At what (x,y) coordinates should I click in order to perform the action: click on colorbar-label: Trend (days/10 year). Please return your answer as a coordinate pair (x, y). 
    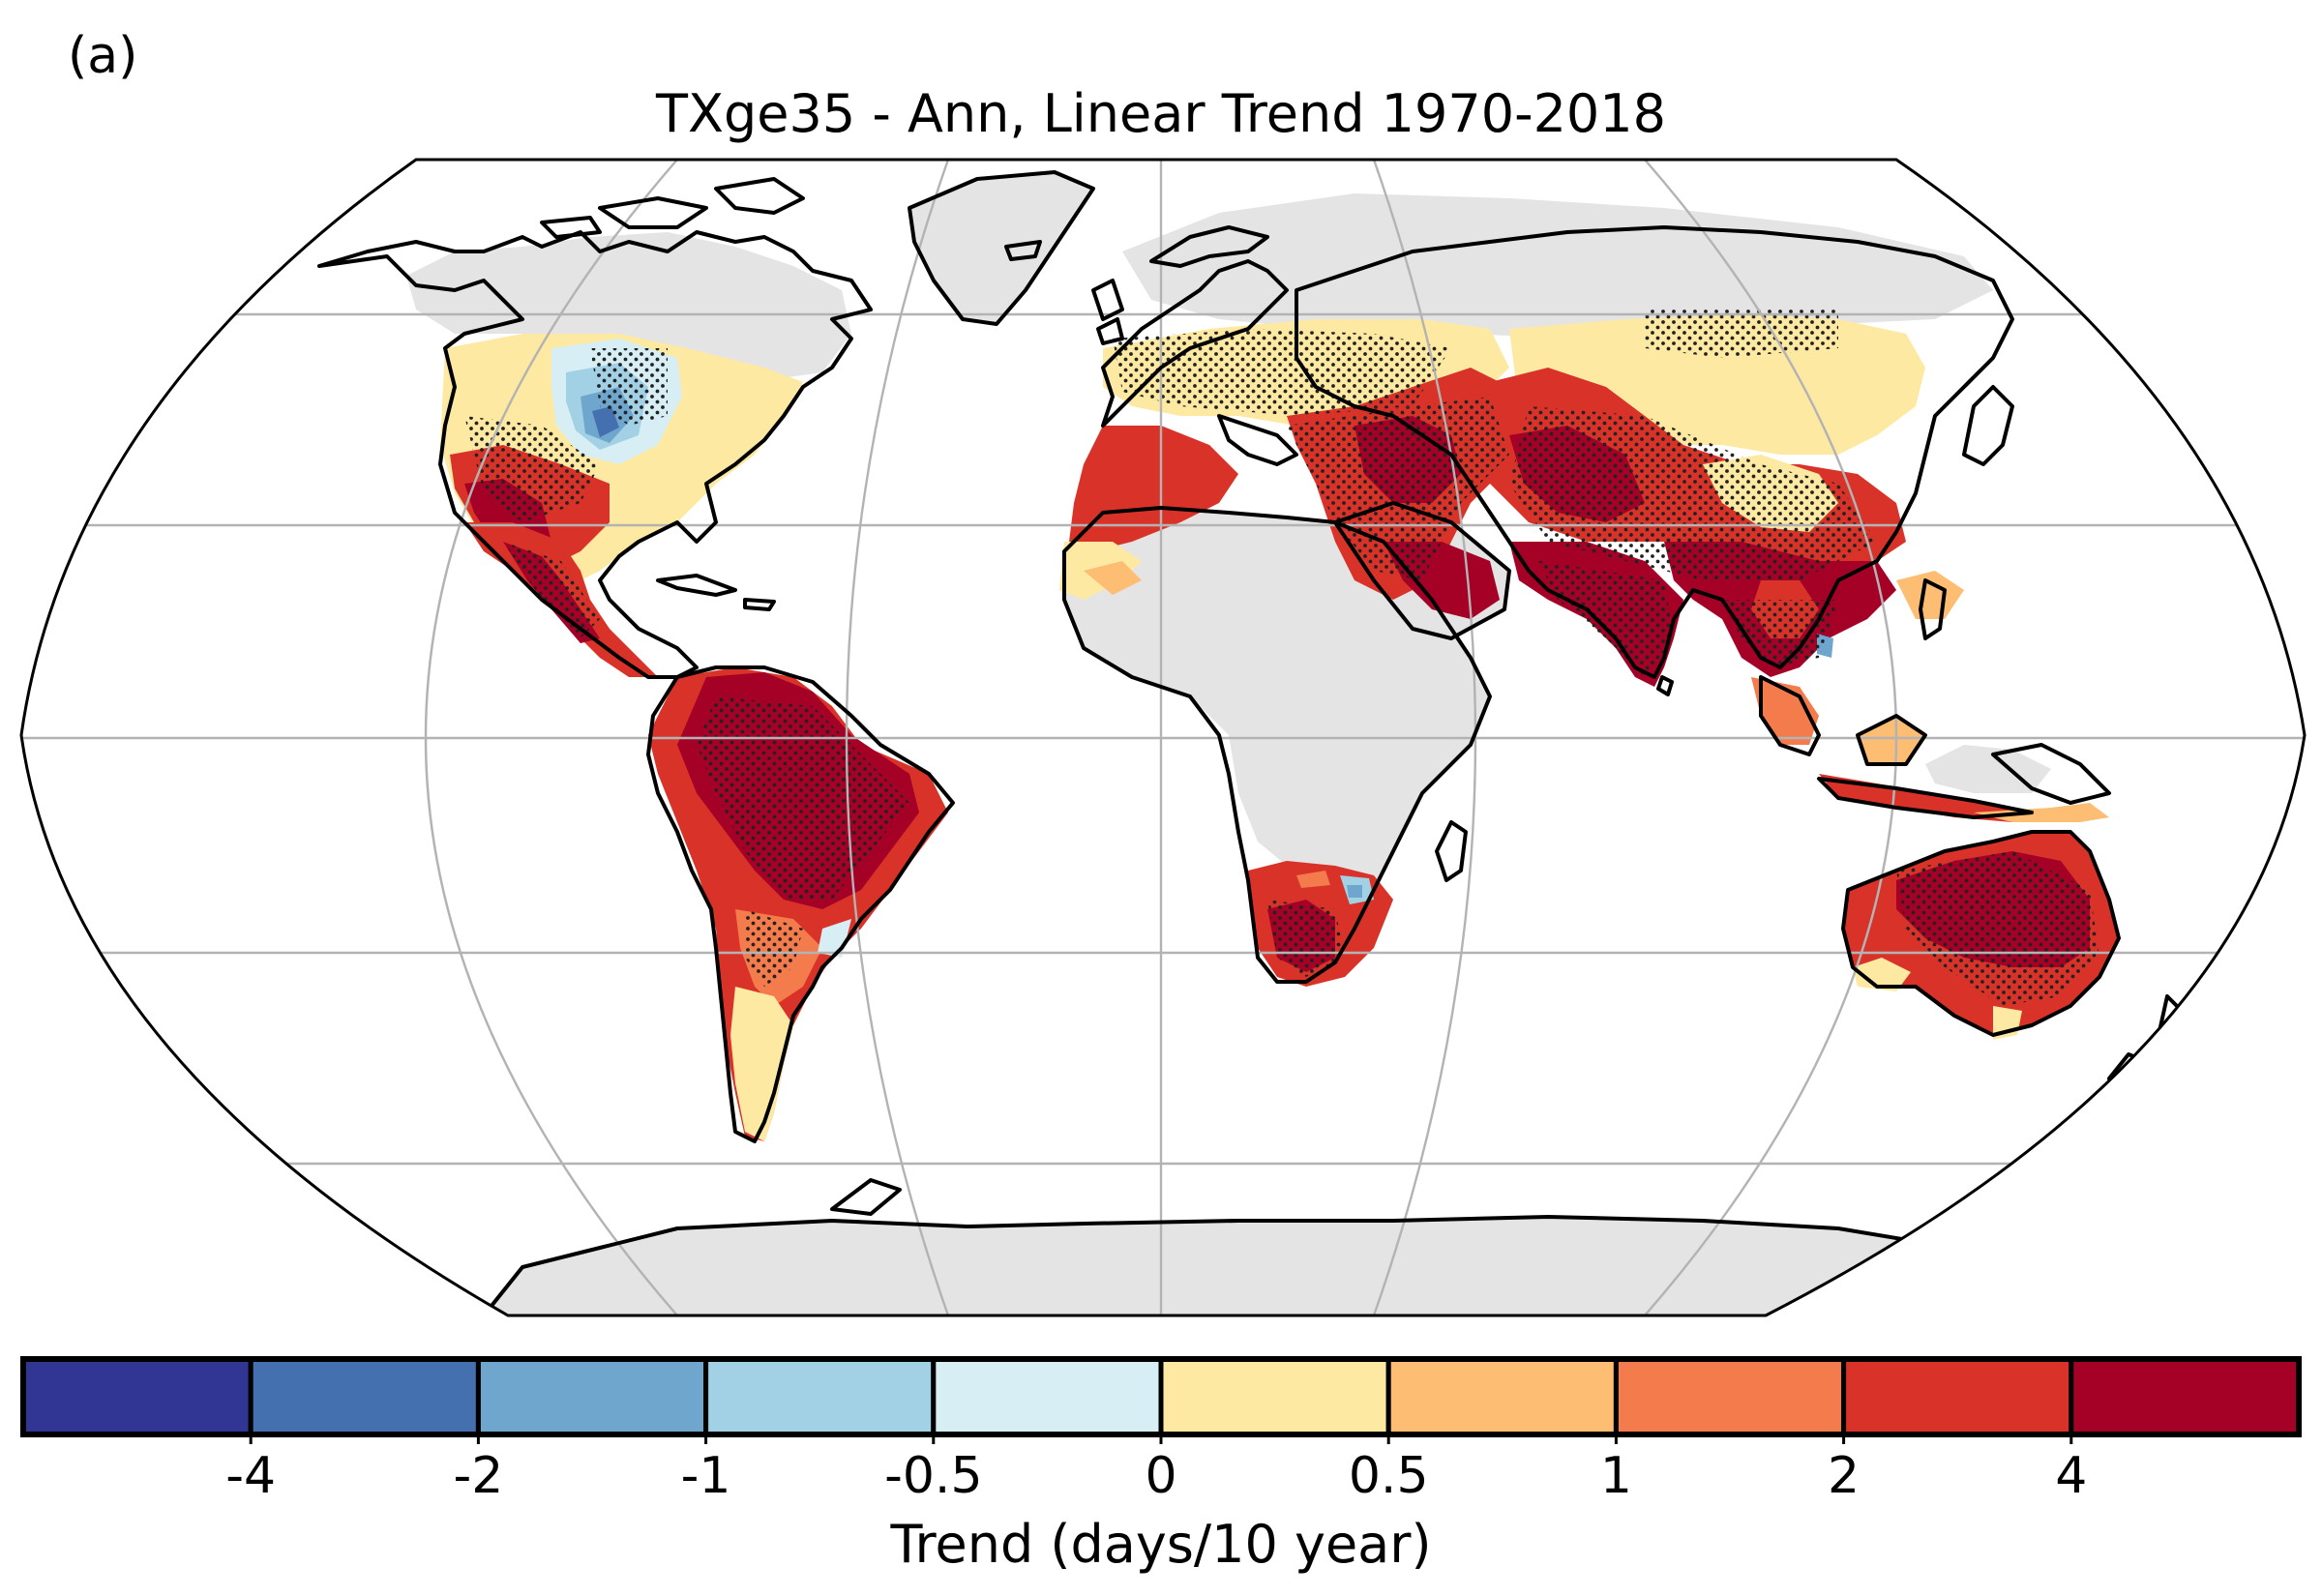
    Looking at the image, I should click on (1161, 1544).